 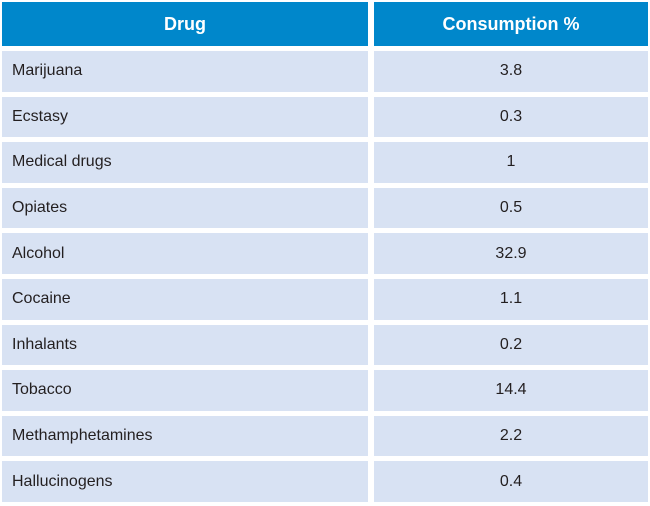 What do you see at coordinates (185, 208) in the screenshot?
I see `drug-name-cell: Opiates` at bounding box center [185, 208].